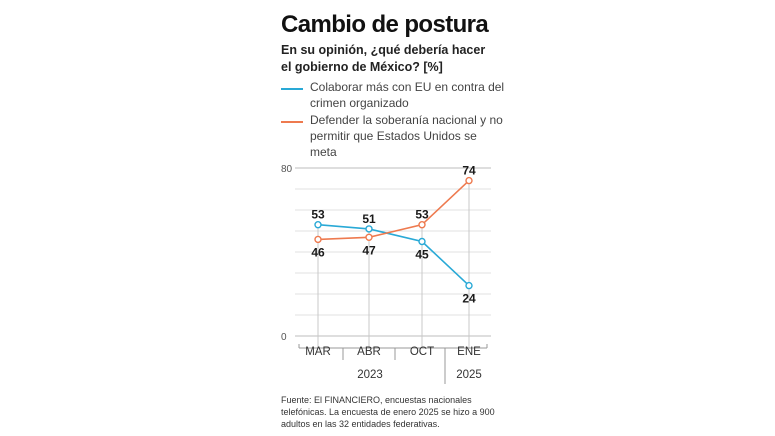 The height and width of the screenshot is (436, 775). I want to click on data-point-s1-oct, so click(422, 224).